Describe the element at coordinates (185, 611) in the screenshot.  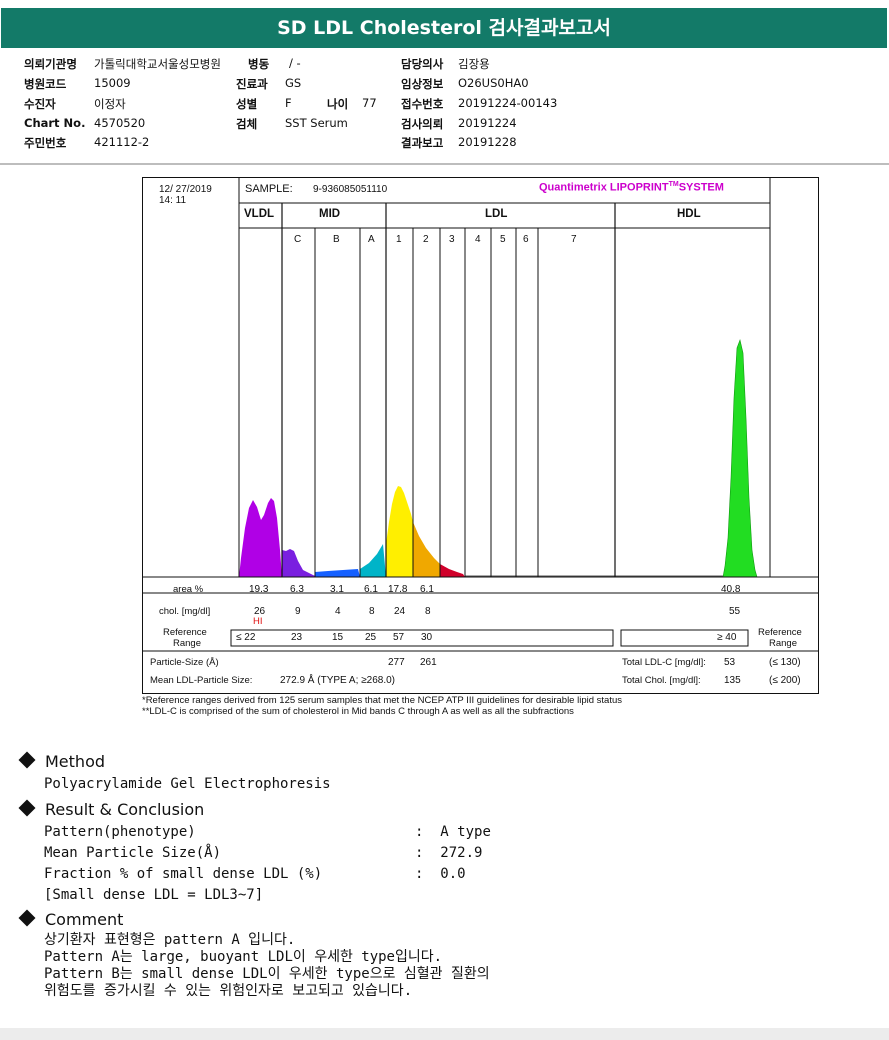
I see `row-label-chol: chol. [mg/dl]` at that location.